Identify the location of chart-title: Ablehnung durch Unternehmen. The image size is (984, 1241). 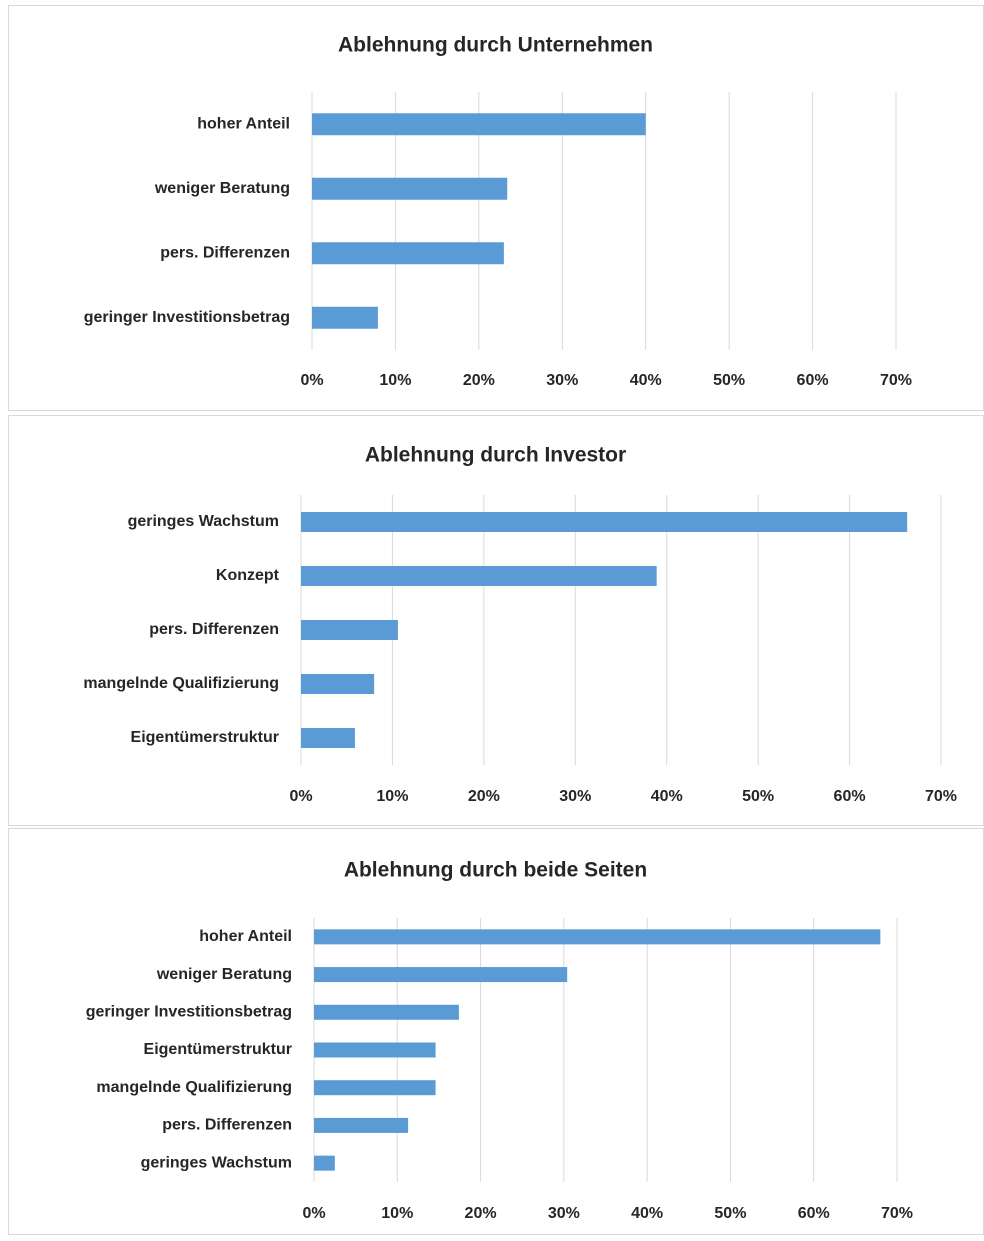
(495, 45).